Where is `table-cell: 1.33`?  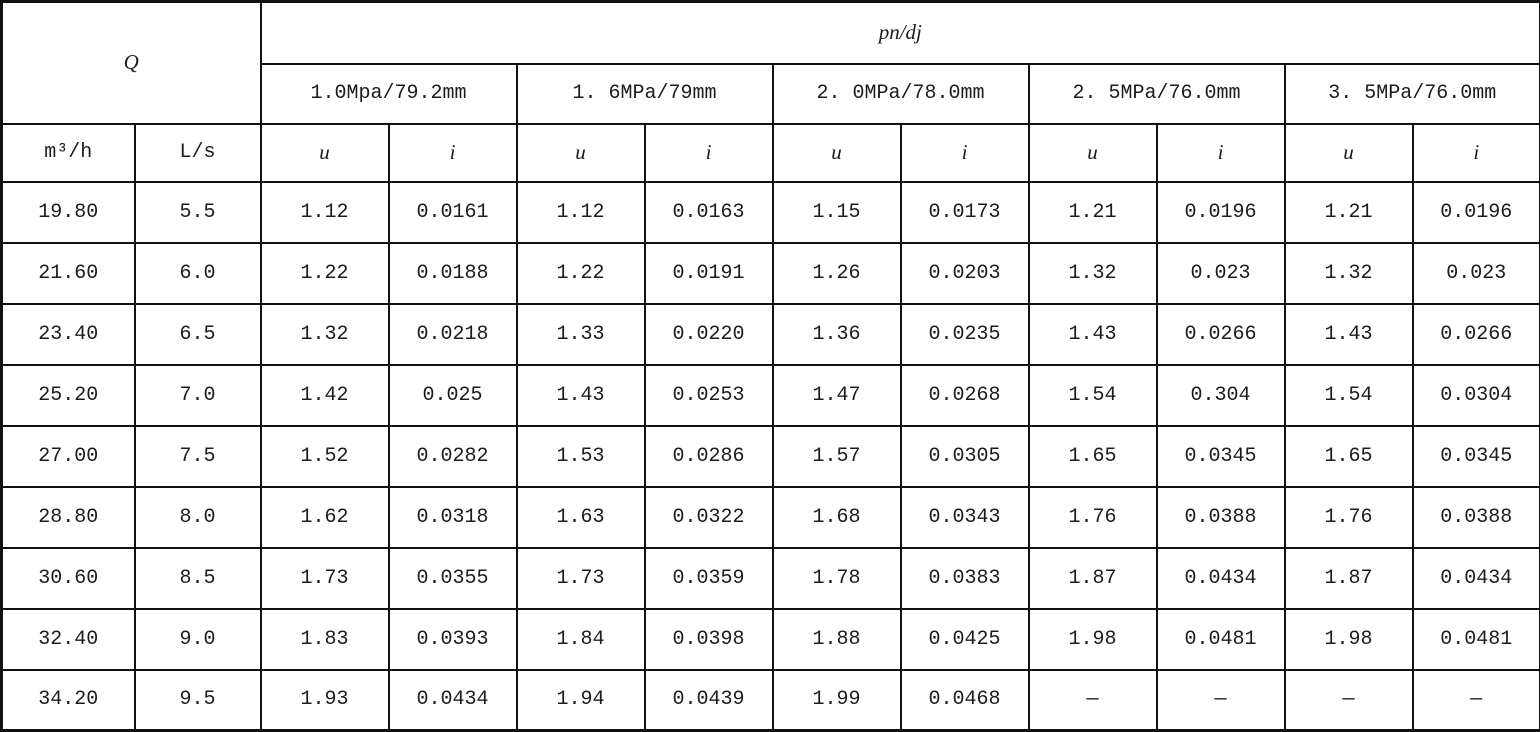 table-cell: 1.33 is located at coordinates (581, 334).